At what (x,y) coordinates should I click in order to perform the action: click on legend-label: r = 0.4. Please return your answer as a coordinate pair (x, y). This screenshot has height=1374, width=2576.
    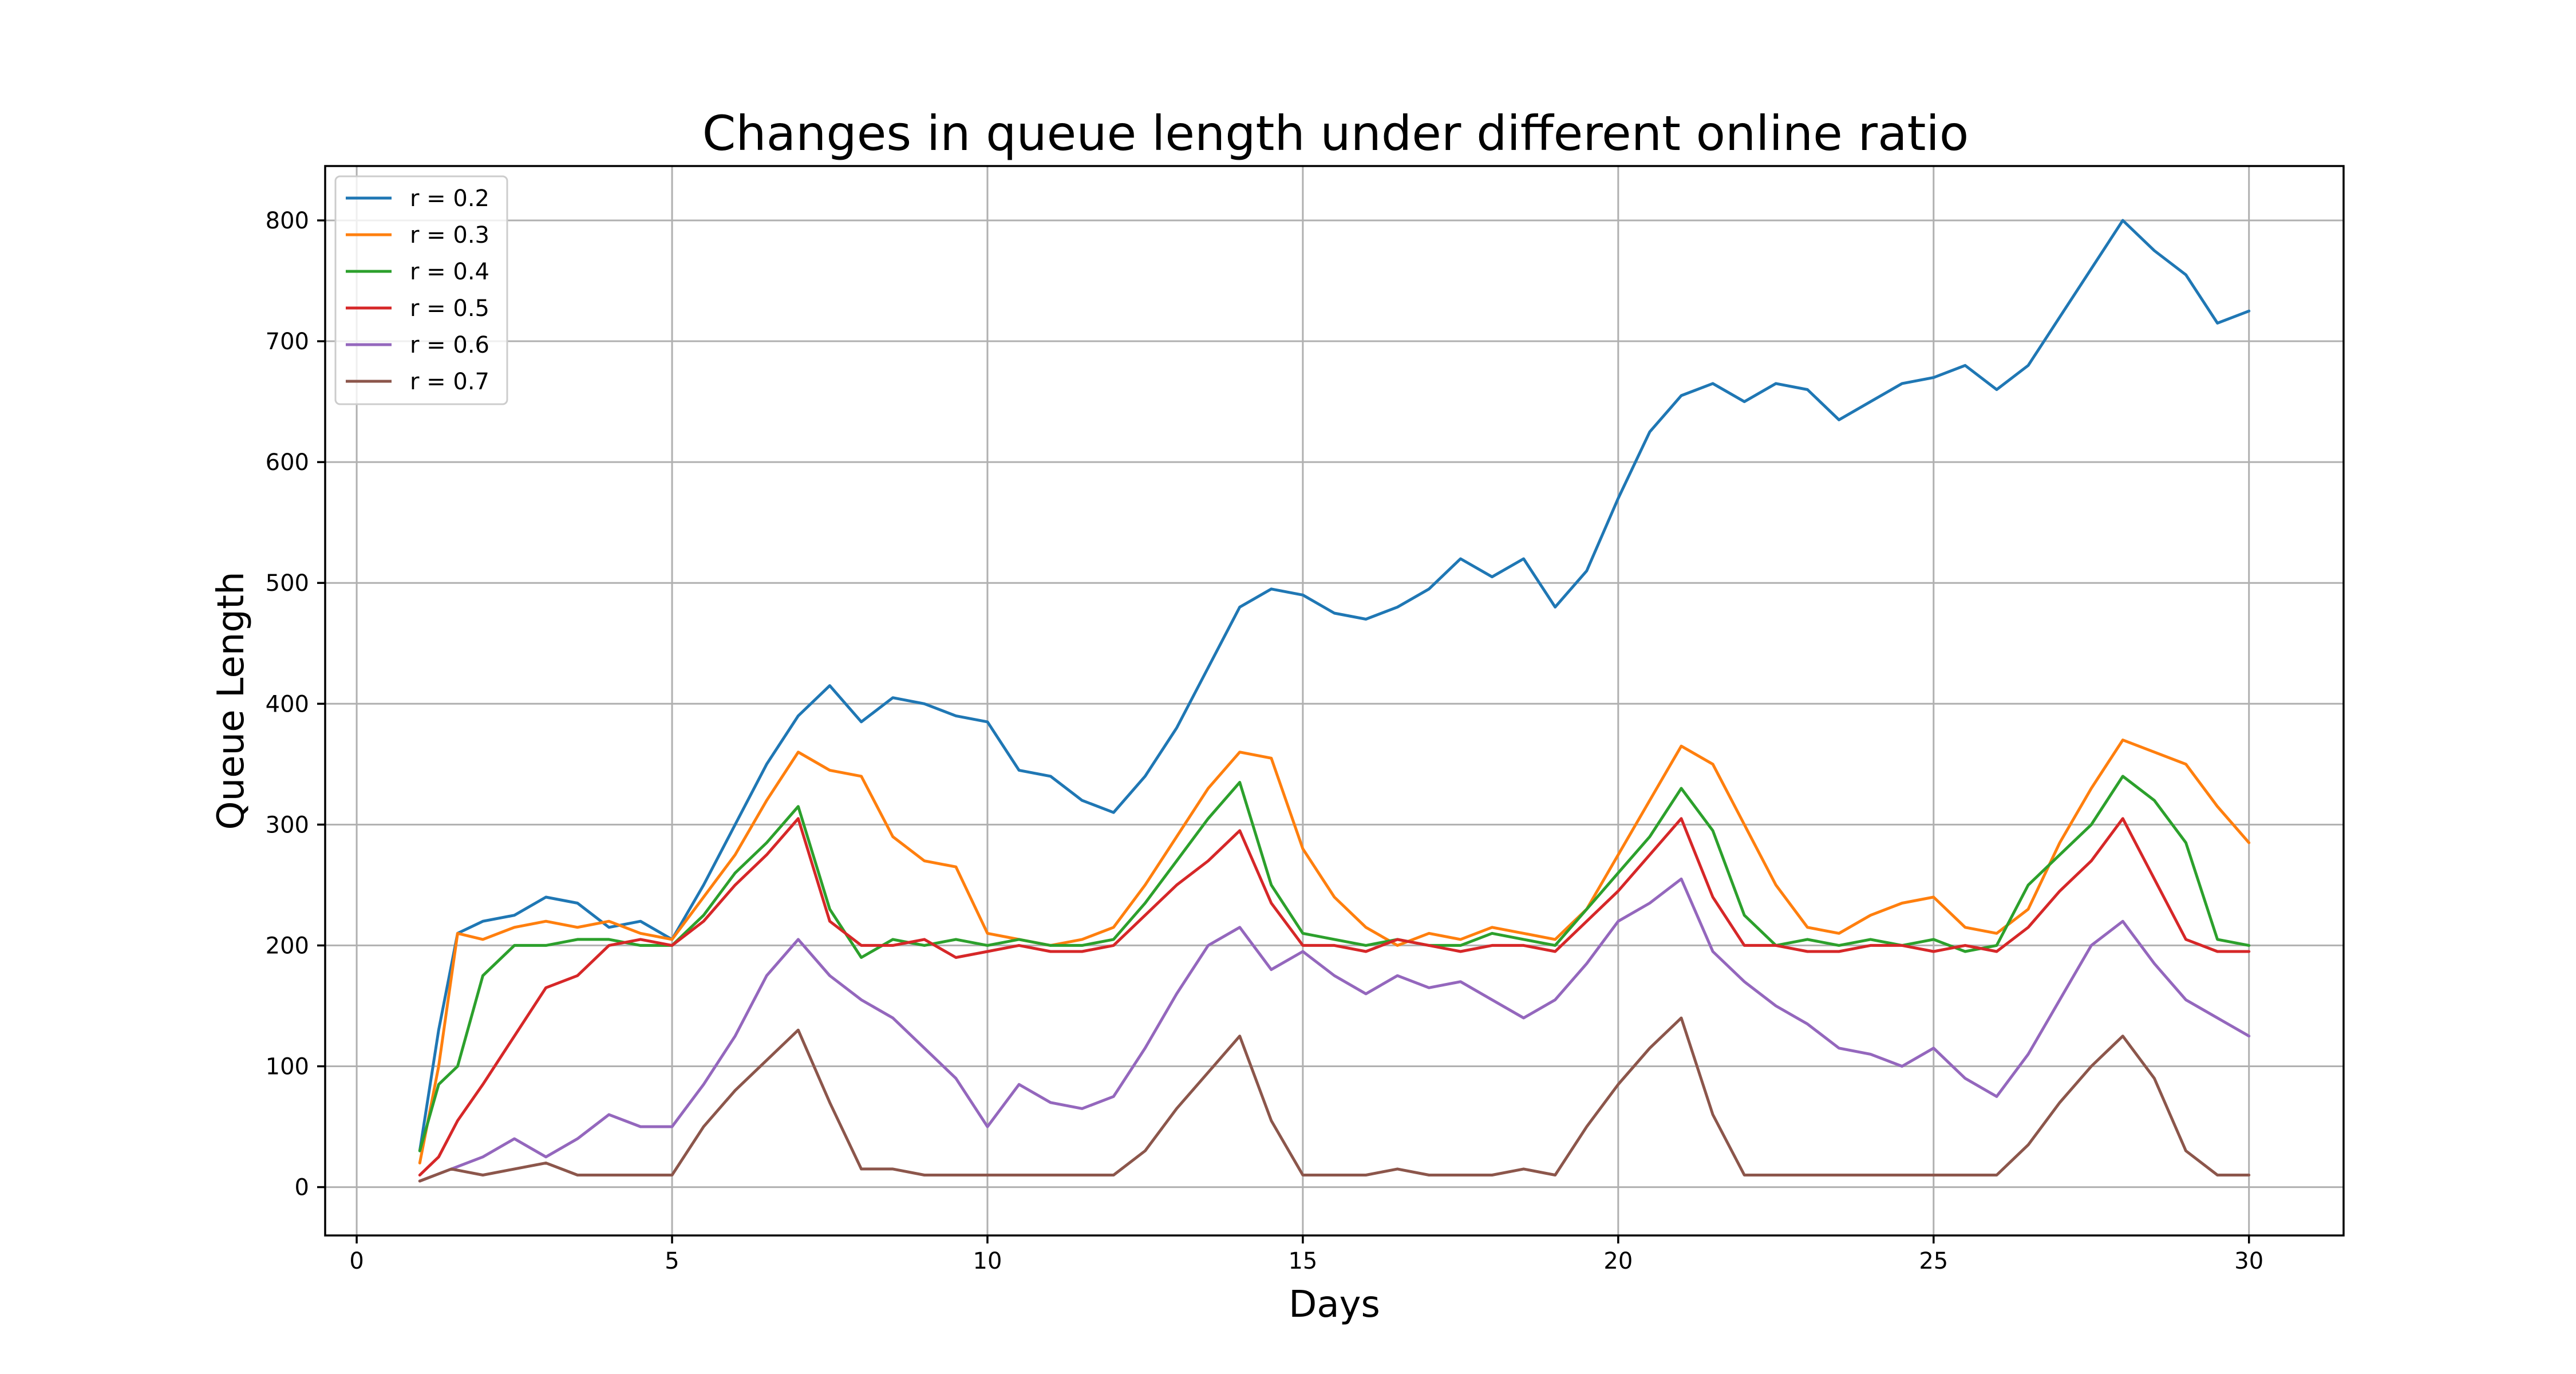
    Looking at the image, I should click on (449, 272).